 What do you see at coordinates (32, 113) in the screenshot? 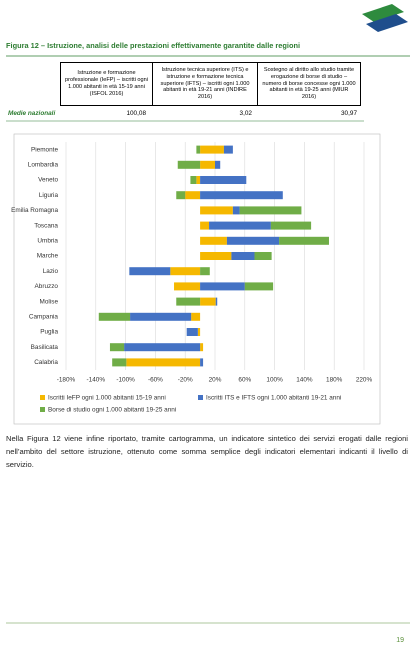
I see `table-cell: Medie nazionali` at bounding box center [32, 113].